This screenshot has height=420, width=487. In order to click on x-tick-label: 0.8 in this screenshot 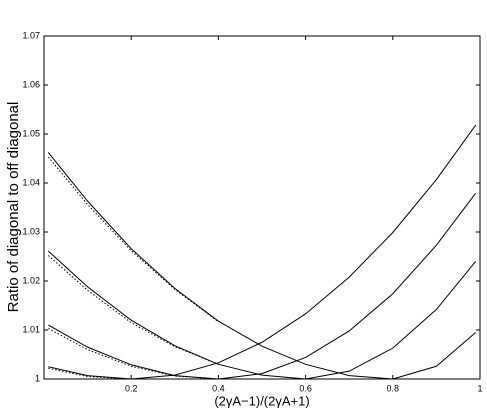, I will do `click(393, 388)`.